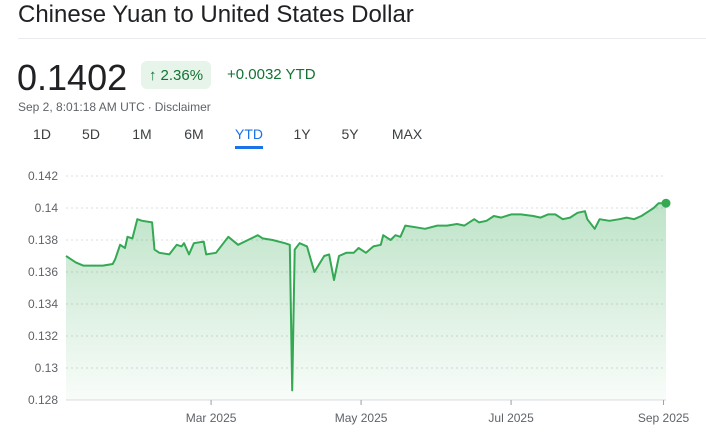 Image resolution: width=706 pixels, height=433 pixels. What do you see at coordinates (47, 368) in the screenshot?
I see `y-tick-label: 0.13` at bounding box center [47, 368].